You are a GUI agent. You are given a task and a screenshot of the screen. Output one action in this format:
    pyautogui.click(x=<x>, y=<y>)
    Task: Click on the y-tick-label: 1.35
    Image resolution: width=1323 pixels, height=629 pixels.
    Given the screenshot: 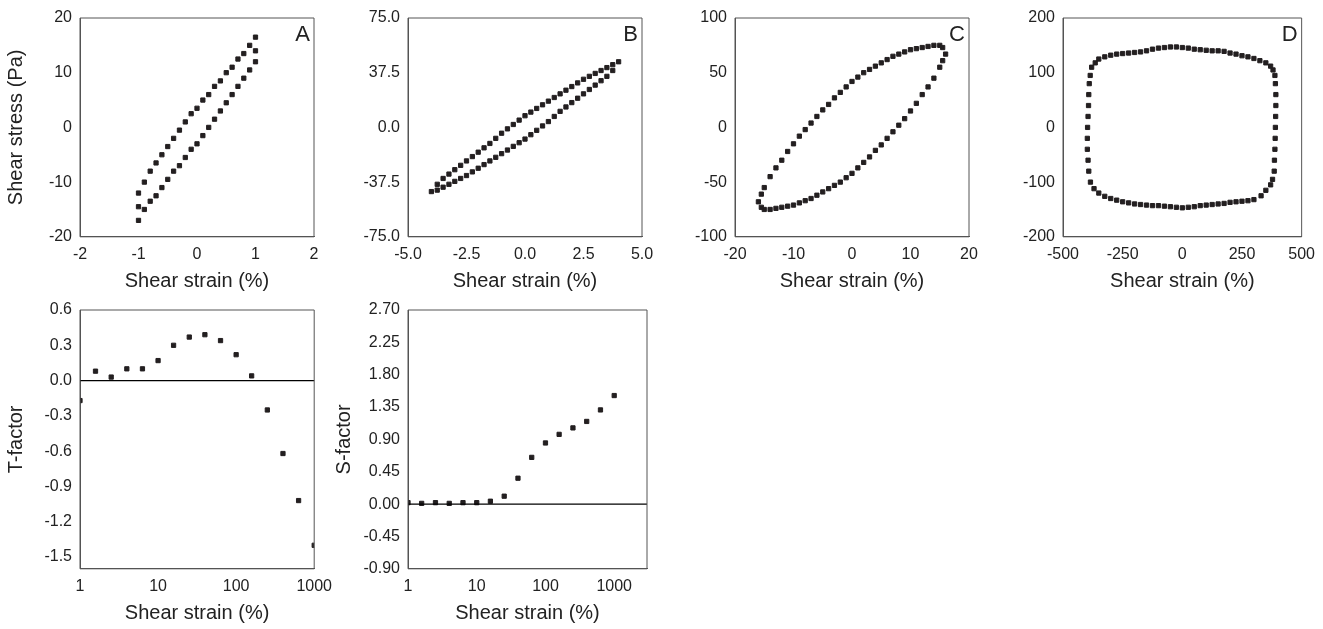 What is the action you would take?
    pyautogui.click(x=384, y=406)
    